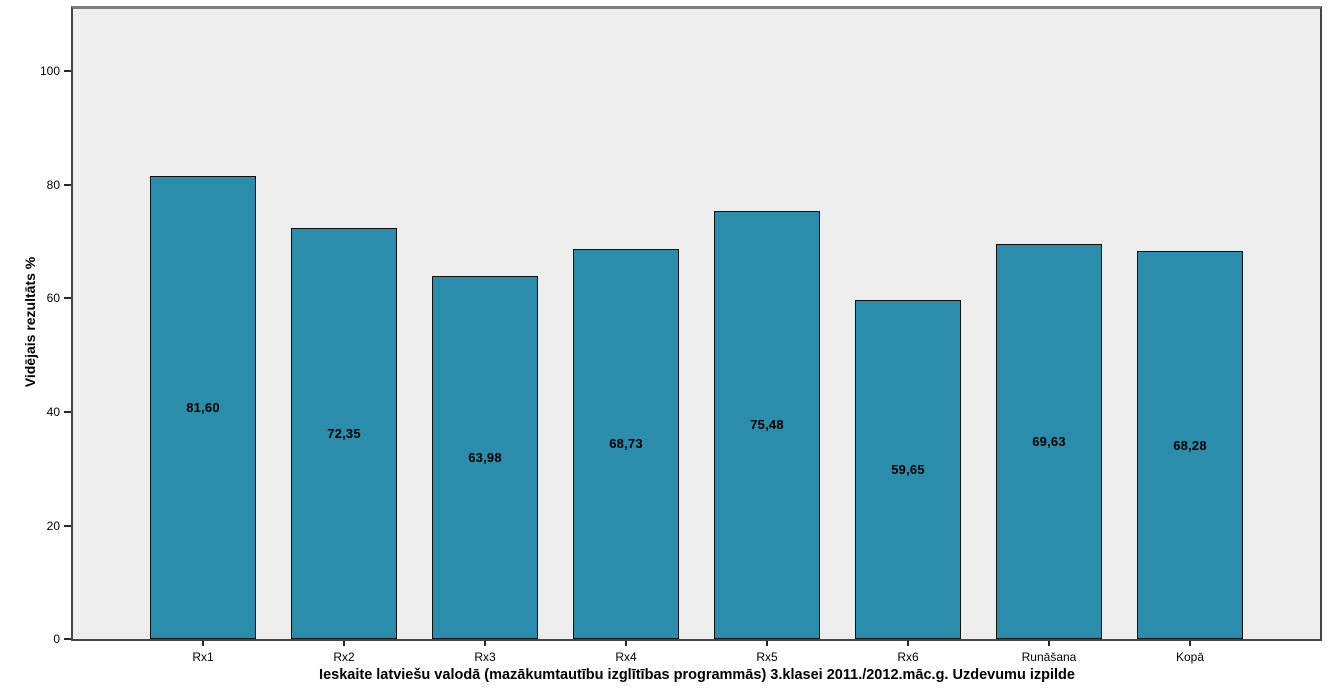 This screenshot has width=1333, height=700. I want to click on bar-value-label: 75,48, so click(767, 425).